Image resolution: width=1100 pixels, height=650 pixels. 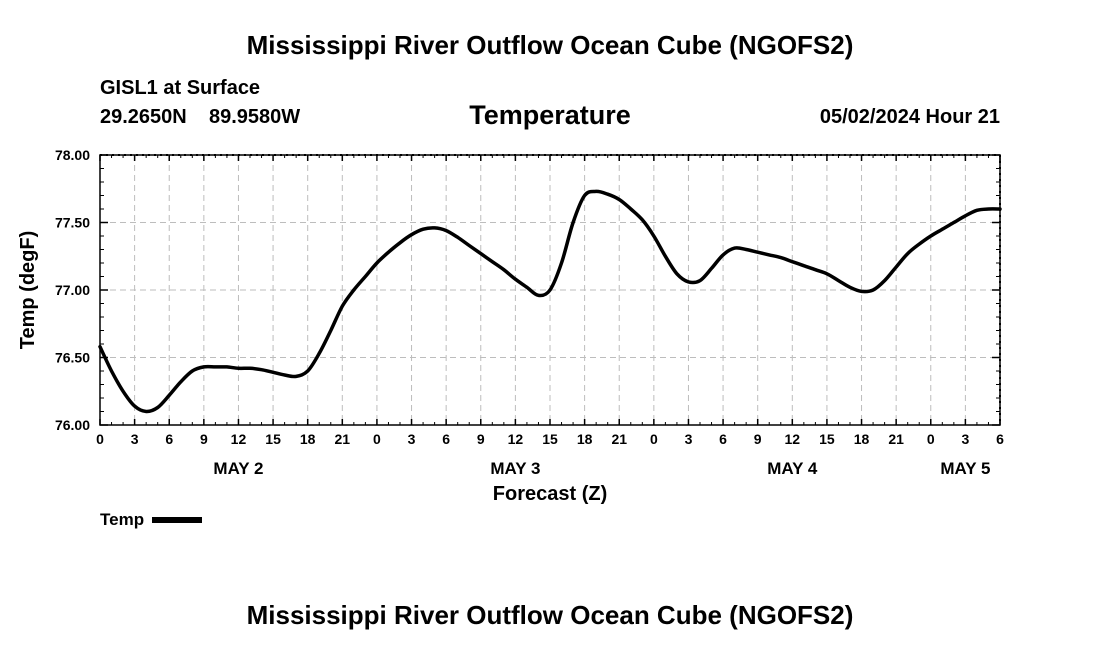 What do you see at coordinates (550, 494) in the screenshot?
I see `x-axis-title: Forecast (Z)` at bounding box center [550, 494].